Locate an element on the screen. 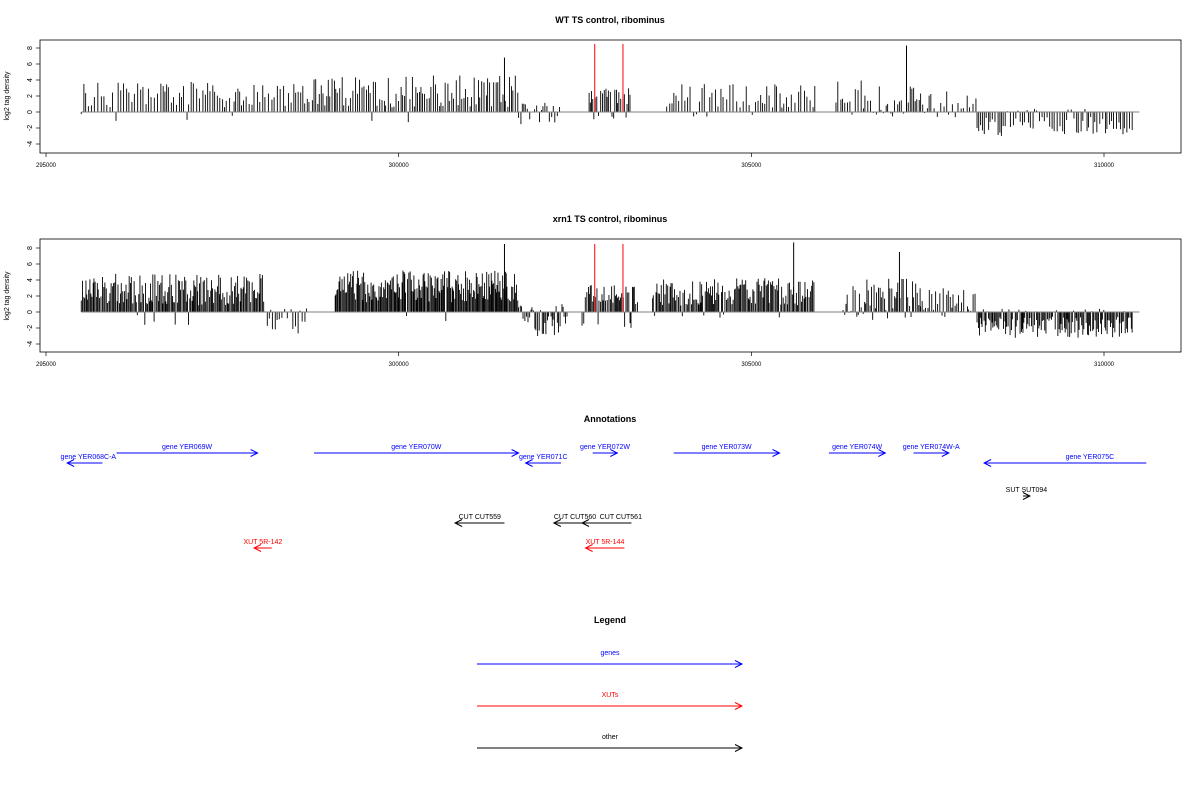 The image size is (1200, 800). annotation-feature: XUT 5R-144 is located at coordinates (604, 545).